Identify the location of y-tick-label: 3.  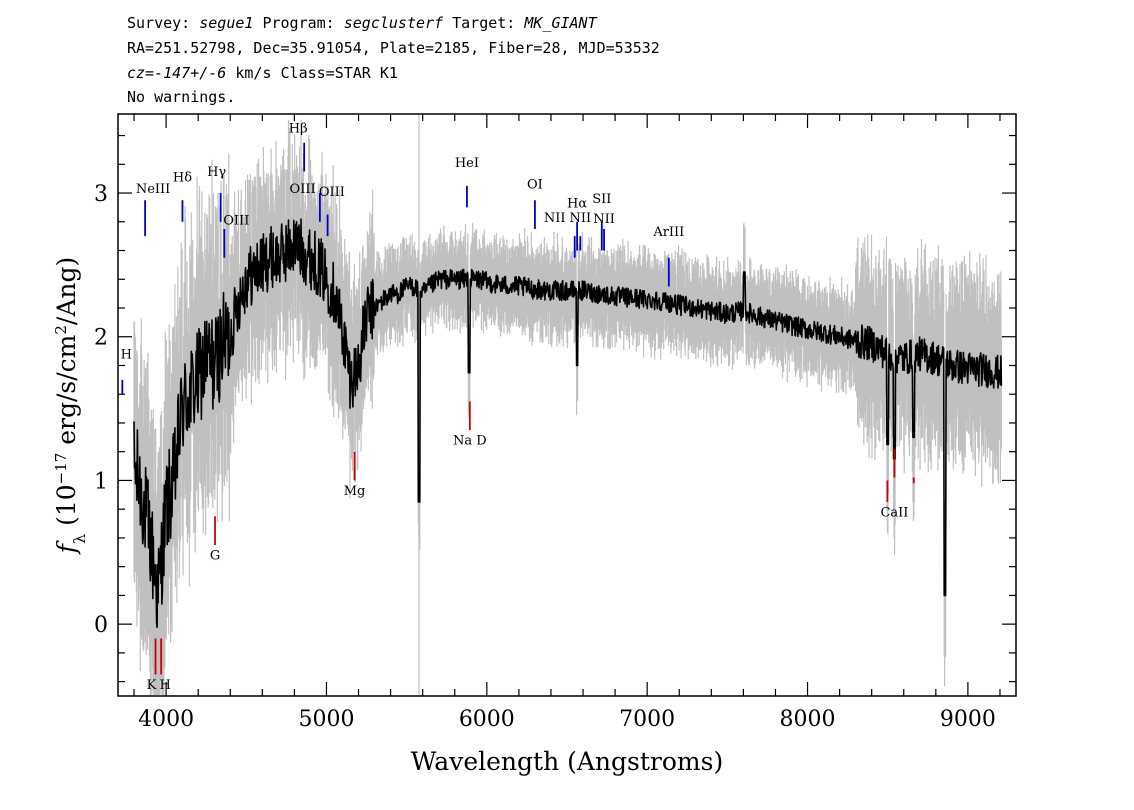
(101, 194).